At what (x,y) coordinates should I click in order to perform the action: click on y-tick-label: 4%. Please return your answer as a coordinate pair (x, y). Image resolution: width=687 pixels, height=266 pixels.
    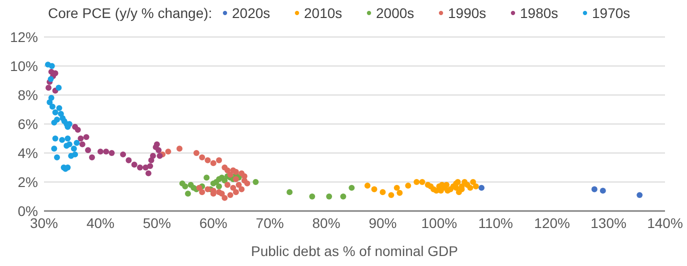
    Looking at the image, I should click on (28, 152).